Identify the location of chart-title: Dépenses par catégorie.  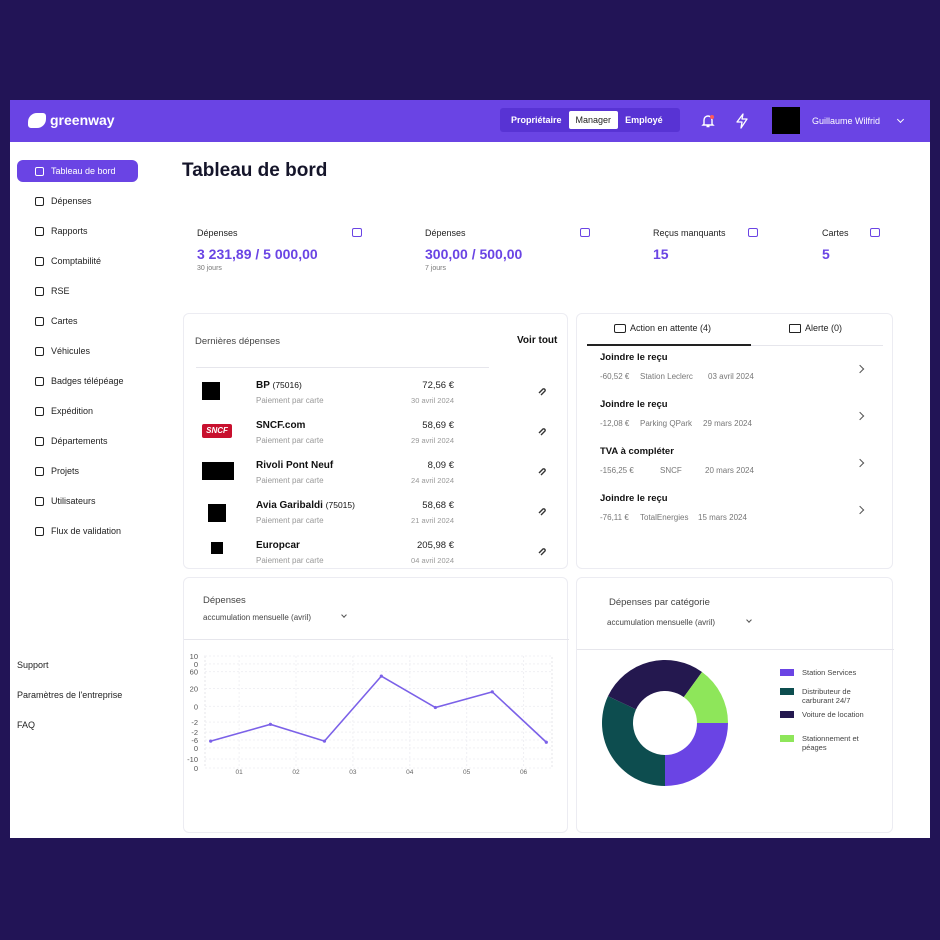
(659, 602).